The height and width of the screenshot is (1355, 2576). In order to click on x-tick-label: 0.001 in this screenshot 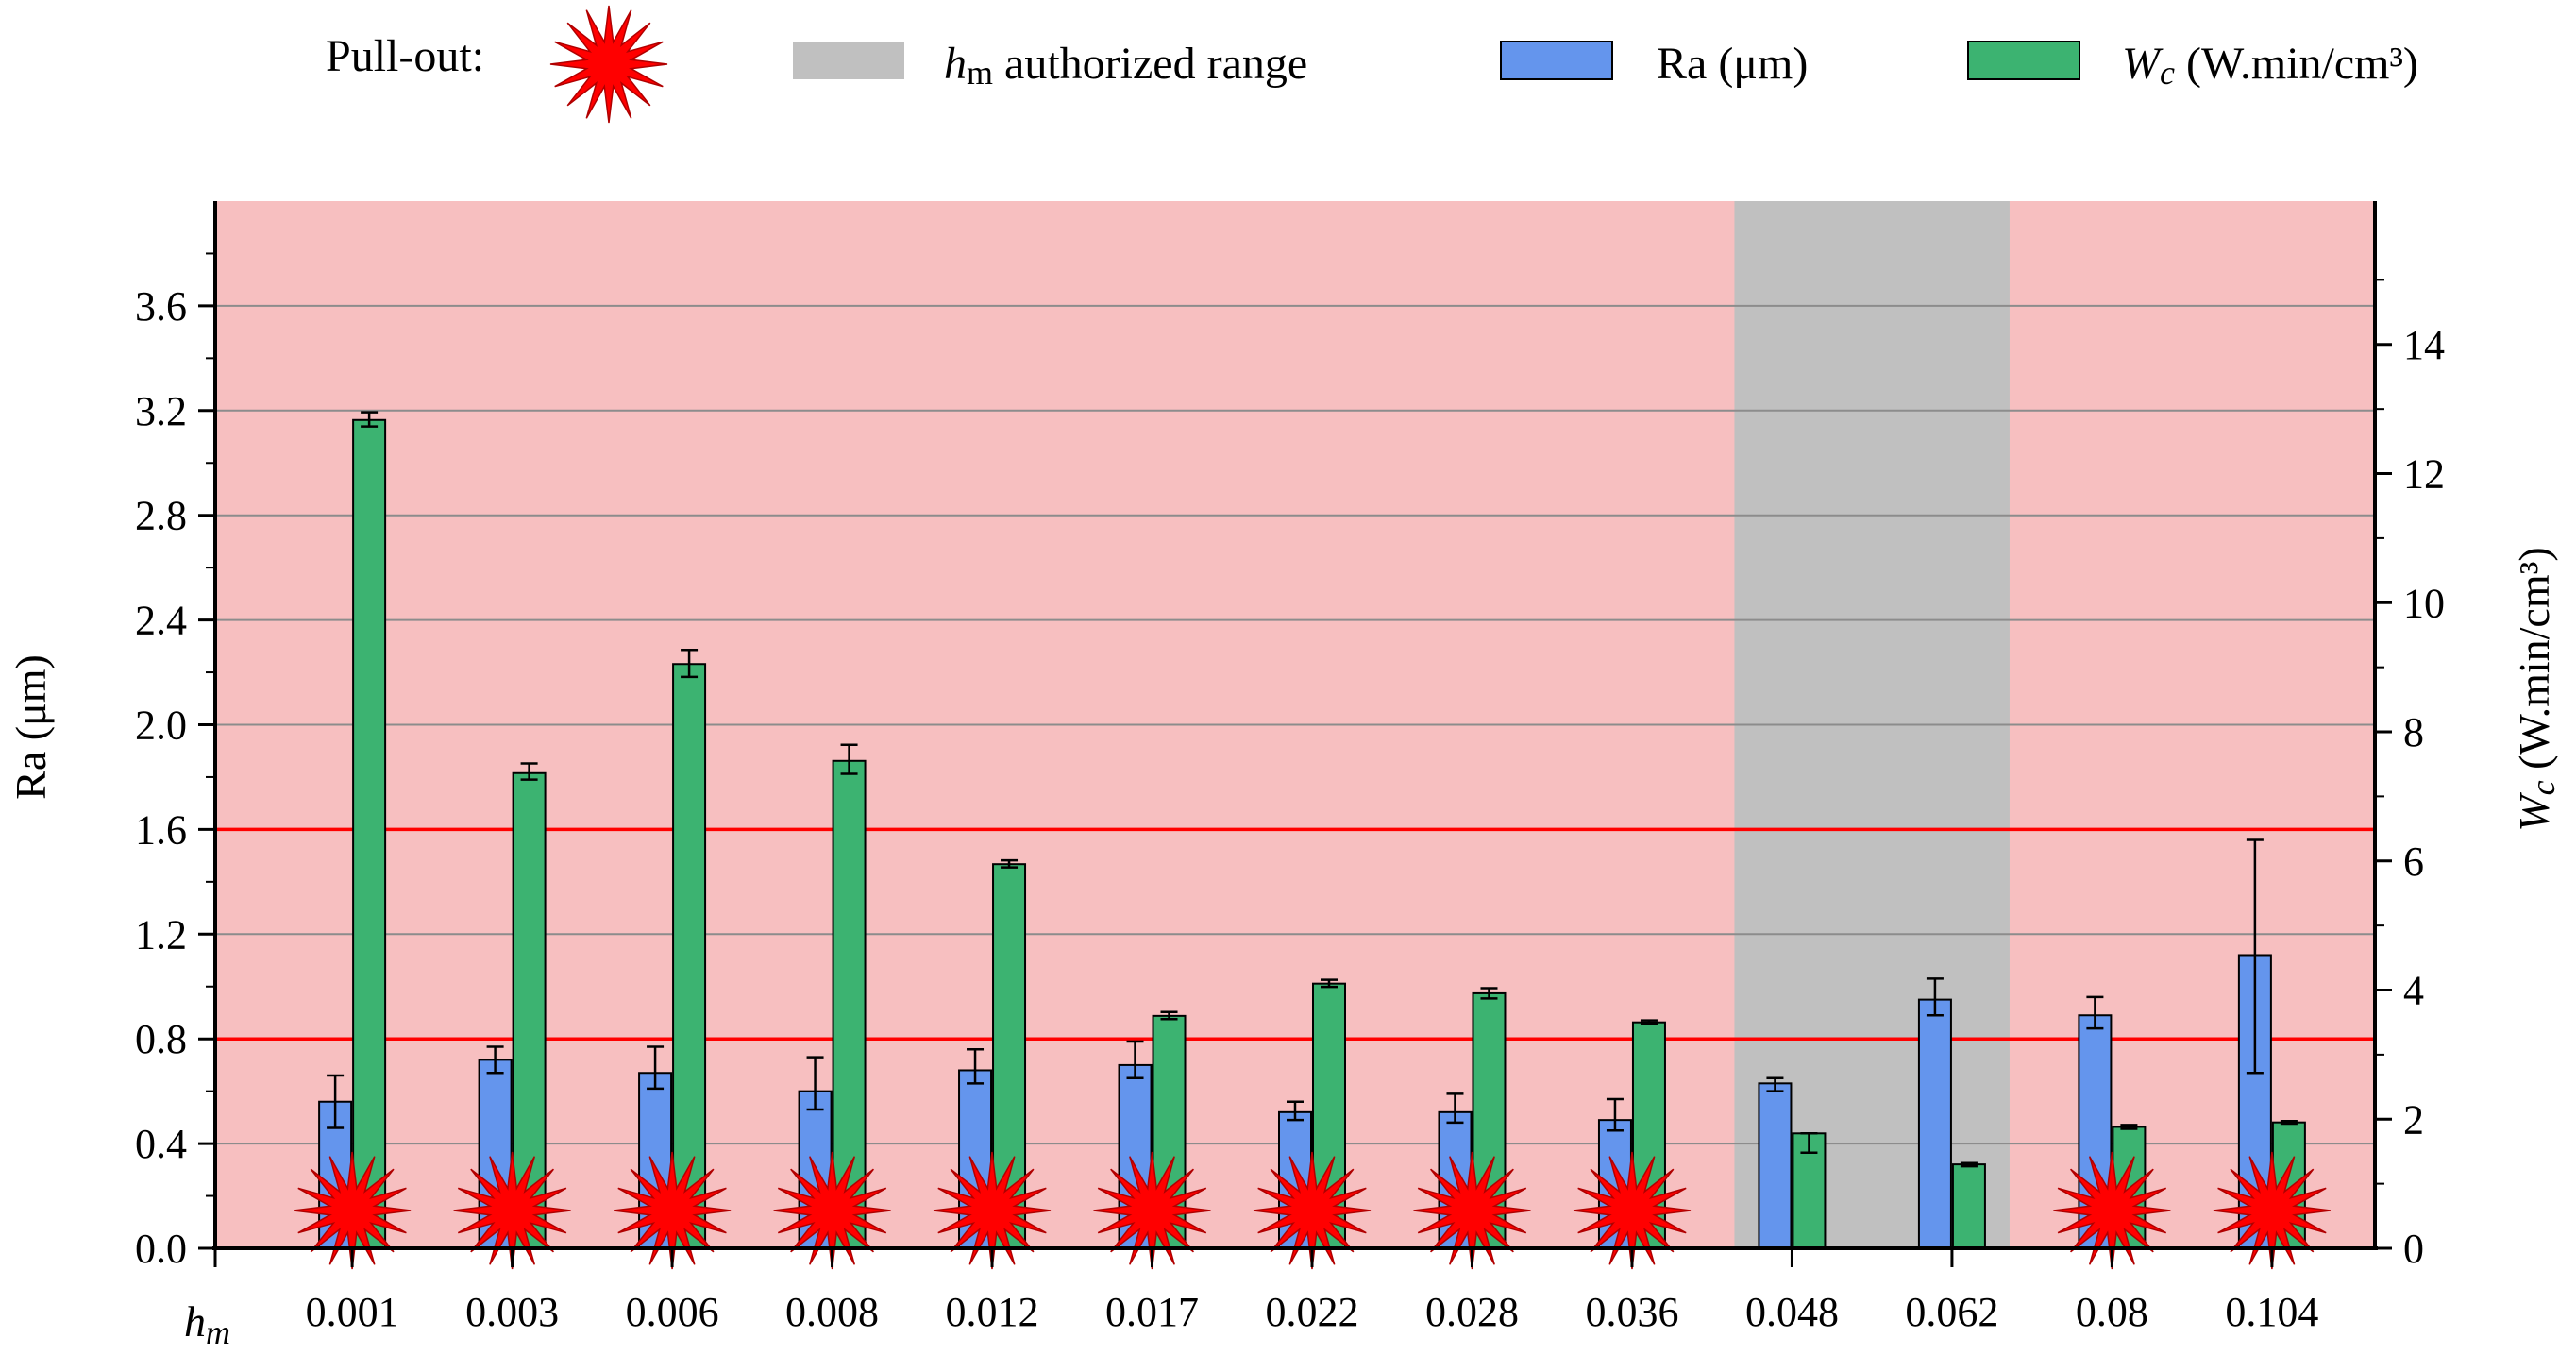, I will do `click(352, 1312)`.